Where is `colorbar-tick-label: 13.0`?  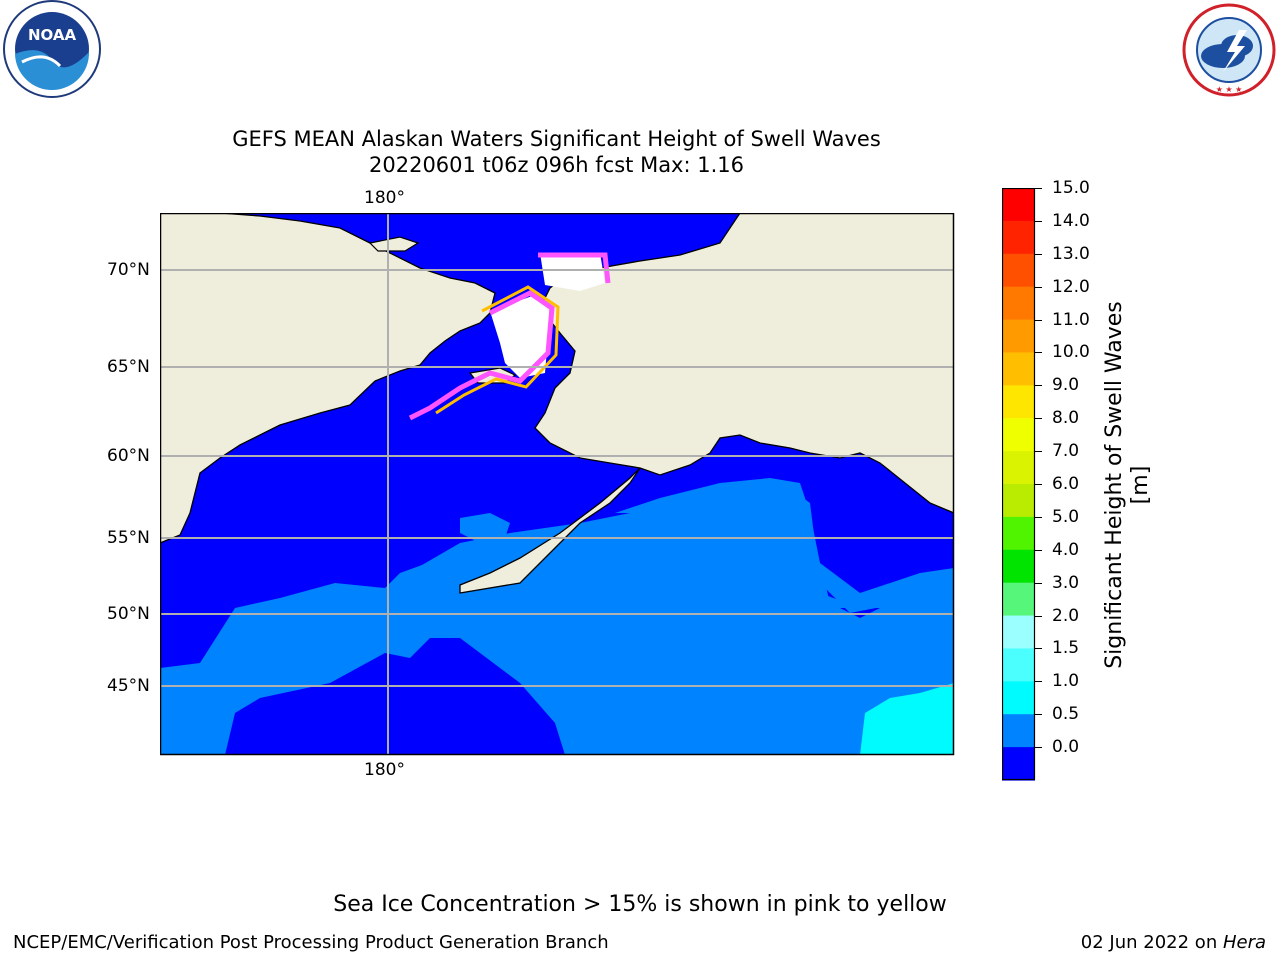
colorbar-tick-label: 13.0 is located at coordinates (1071, 253).